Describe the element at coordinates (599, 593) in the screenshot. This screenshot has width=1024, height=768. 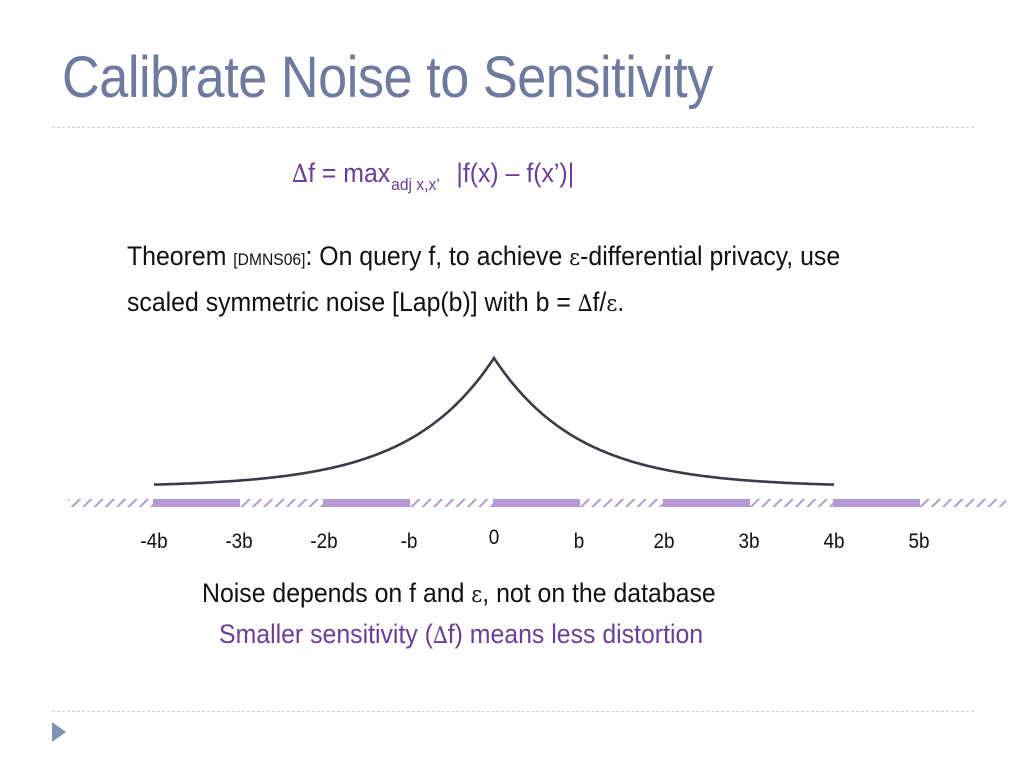
I see `note1-text-b: , not on the database` at that location.